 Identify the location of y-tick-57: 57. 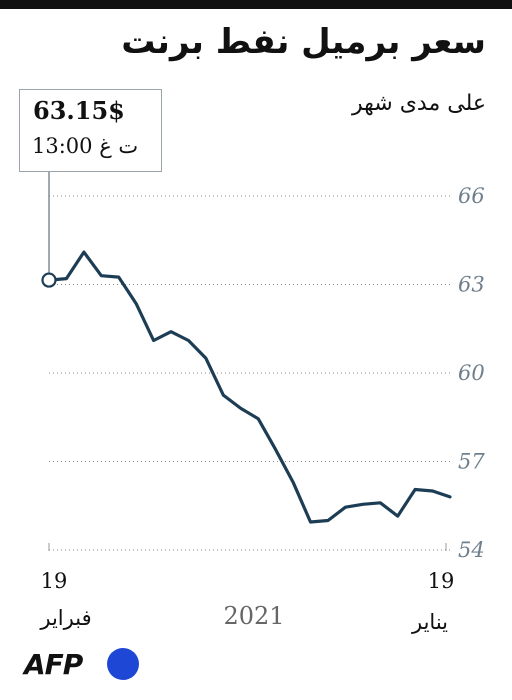
(471, 462).